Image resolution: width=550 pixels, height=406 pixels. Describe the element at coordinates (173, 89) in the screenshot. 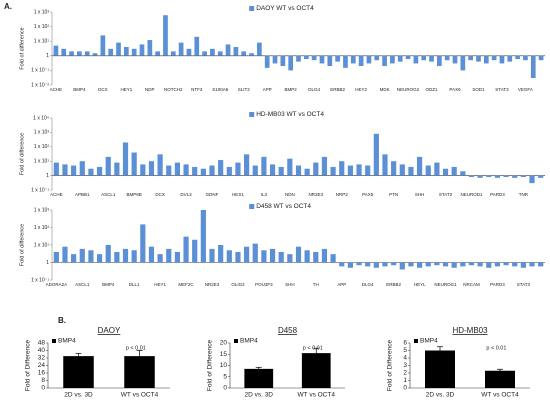

I see `x-tick-label: NOTCH2` at that location.